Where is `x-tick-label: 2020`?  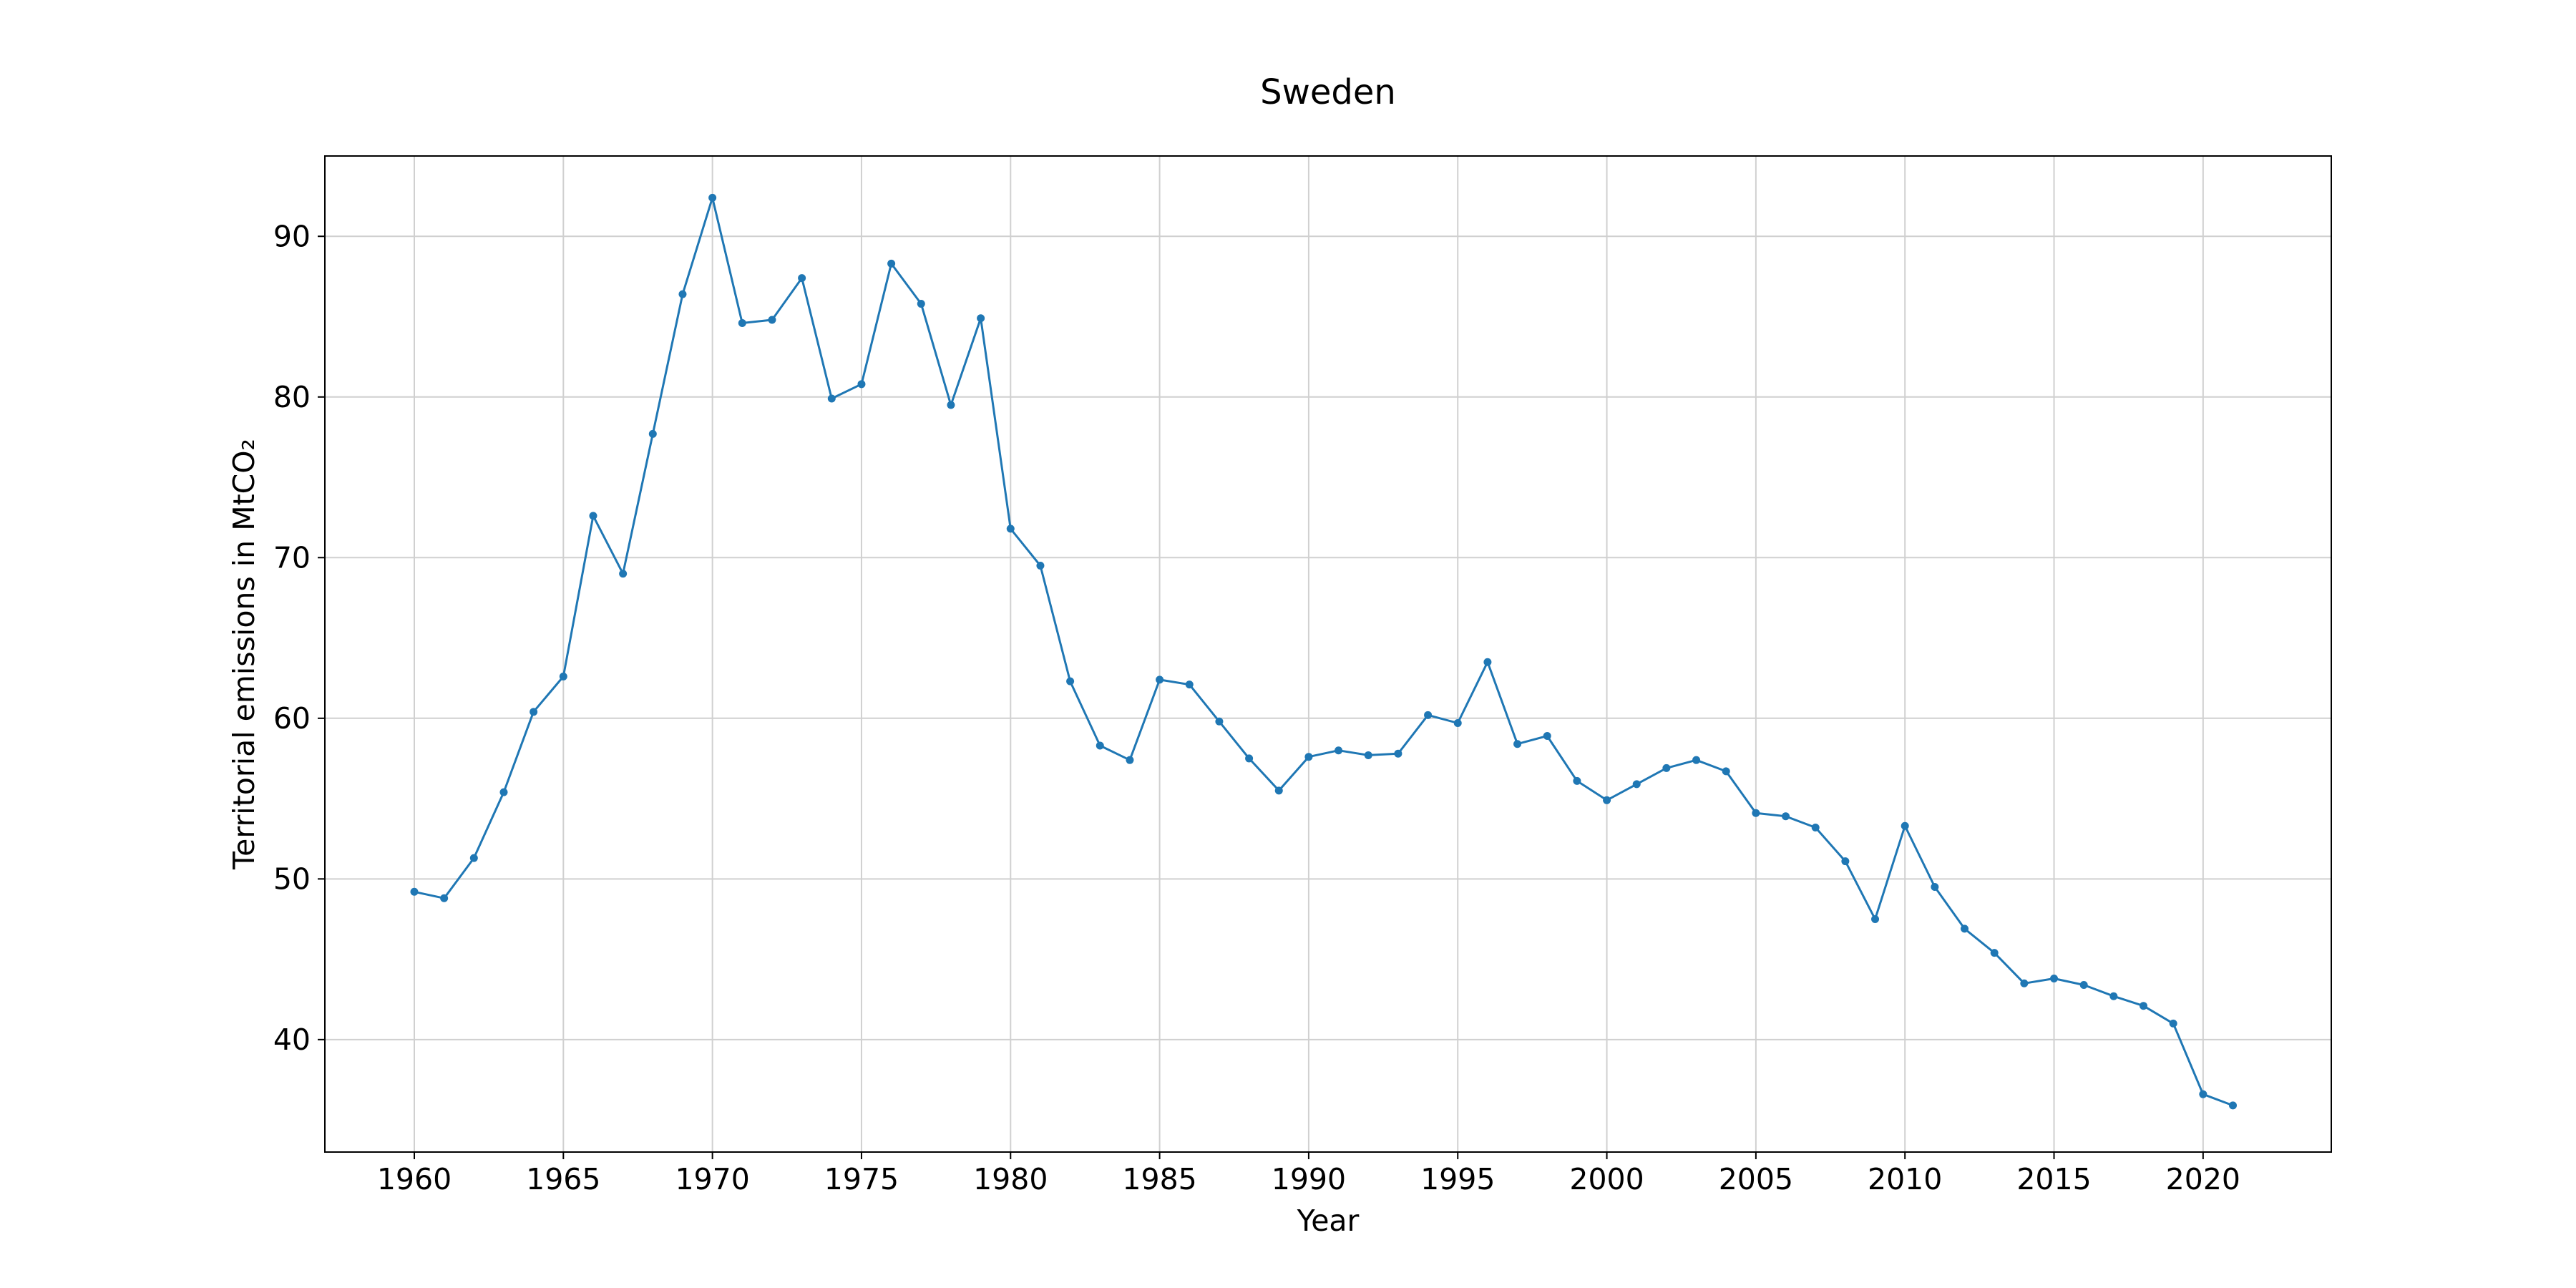
x-tick-label: 2020 is located at coordinates (2203, 1179).